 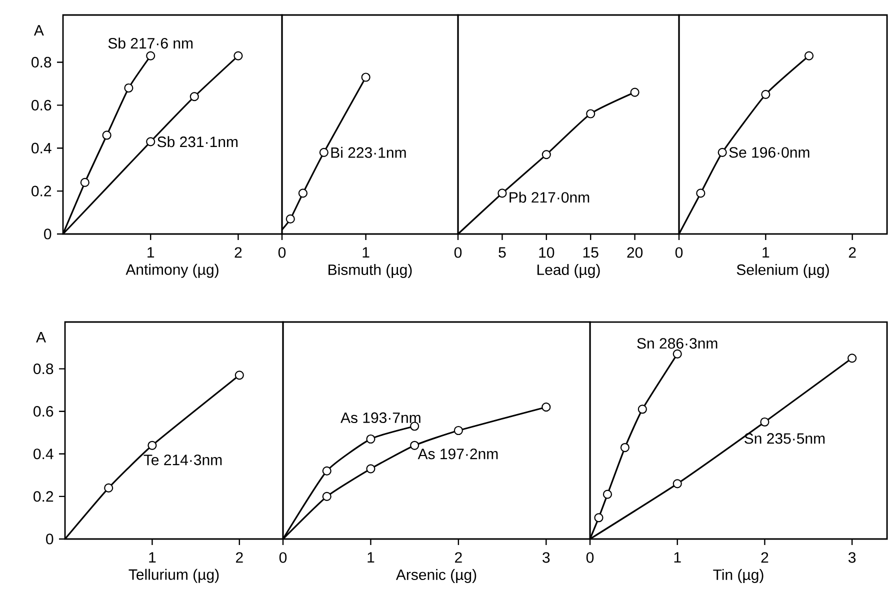 I want to click on series-label: Sn 286·3nm, so click(x=677, y=343).